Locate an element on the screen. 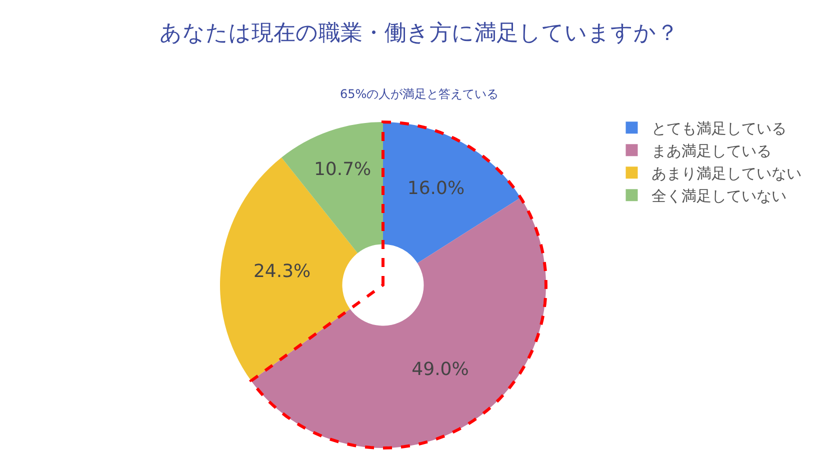 This screenshot has width=838, height=464. data-label: 16.0% is located at coordinates (436, 189).